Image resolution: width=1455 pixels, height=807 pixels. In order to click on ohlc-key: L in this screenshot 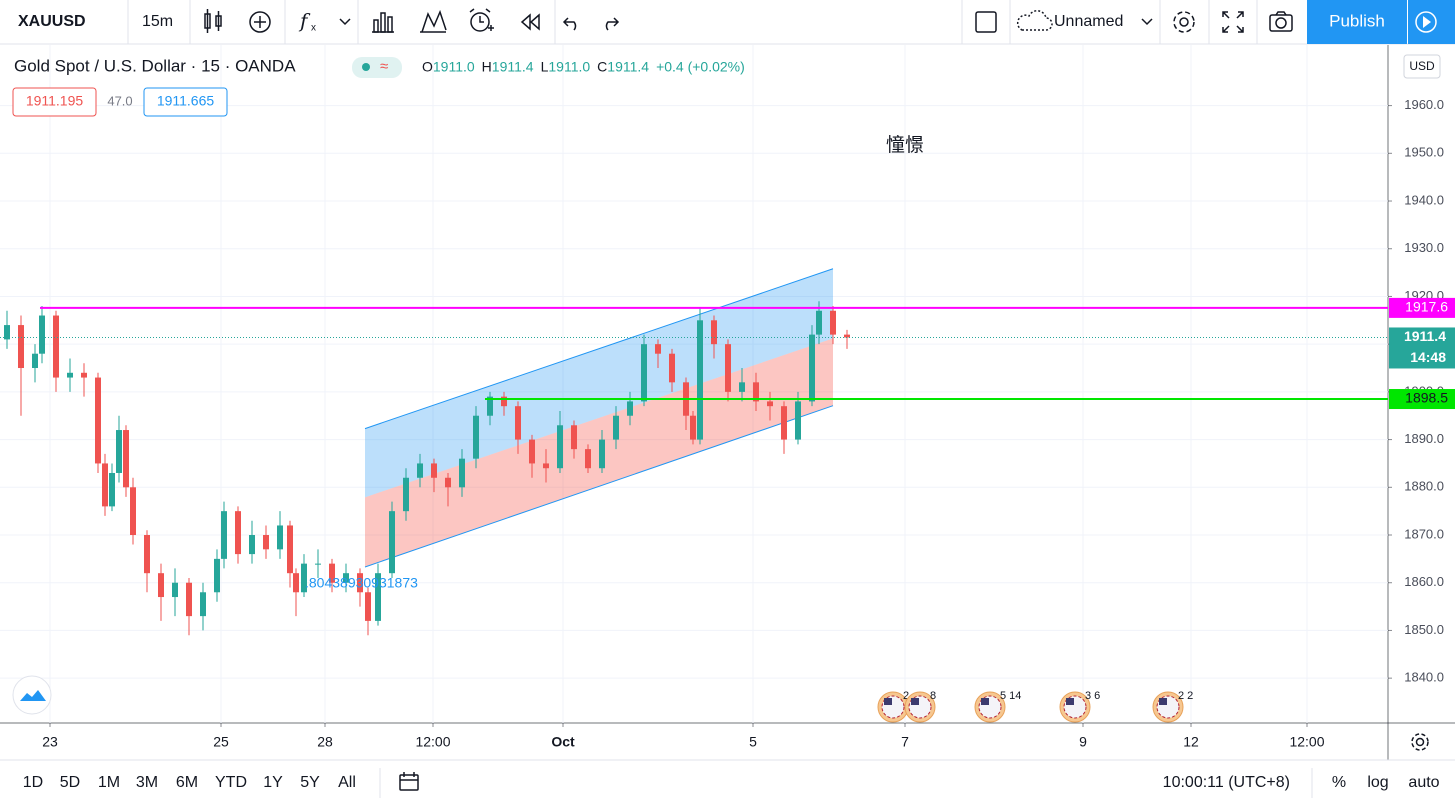, I will do `click(545, 67)`.